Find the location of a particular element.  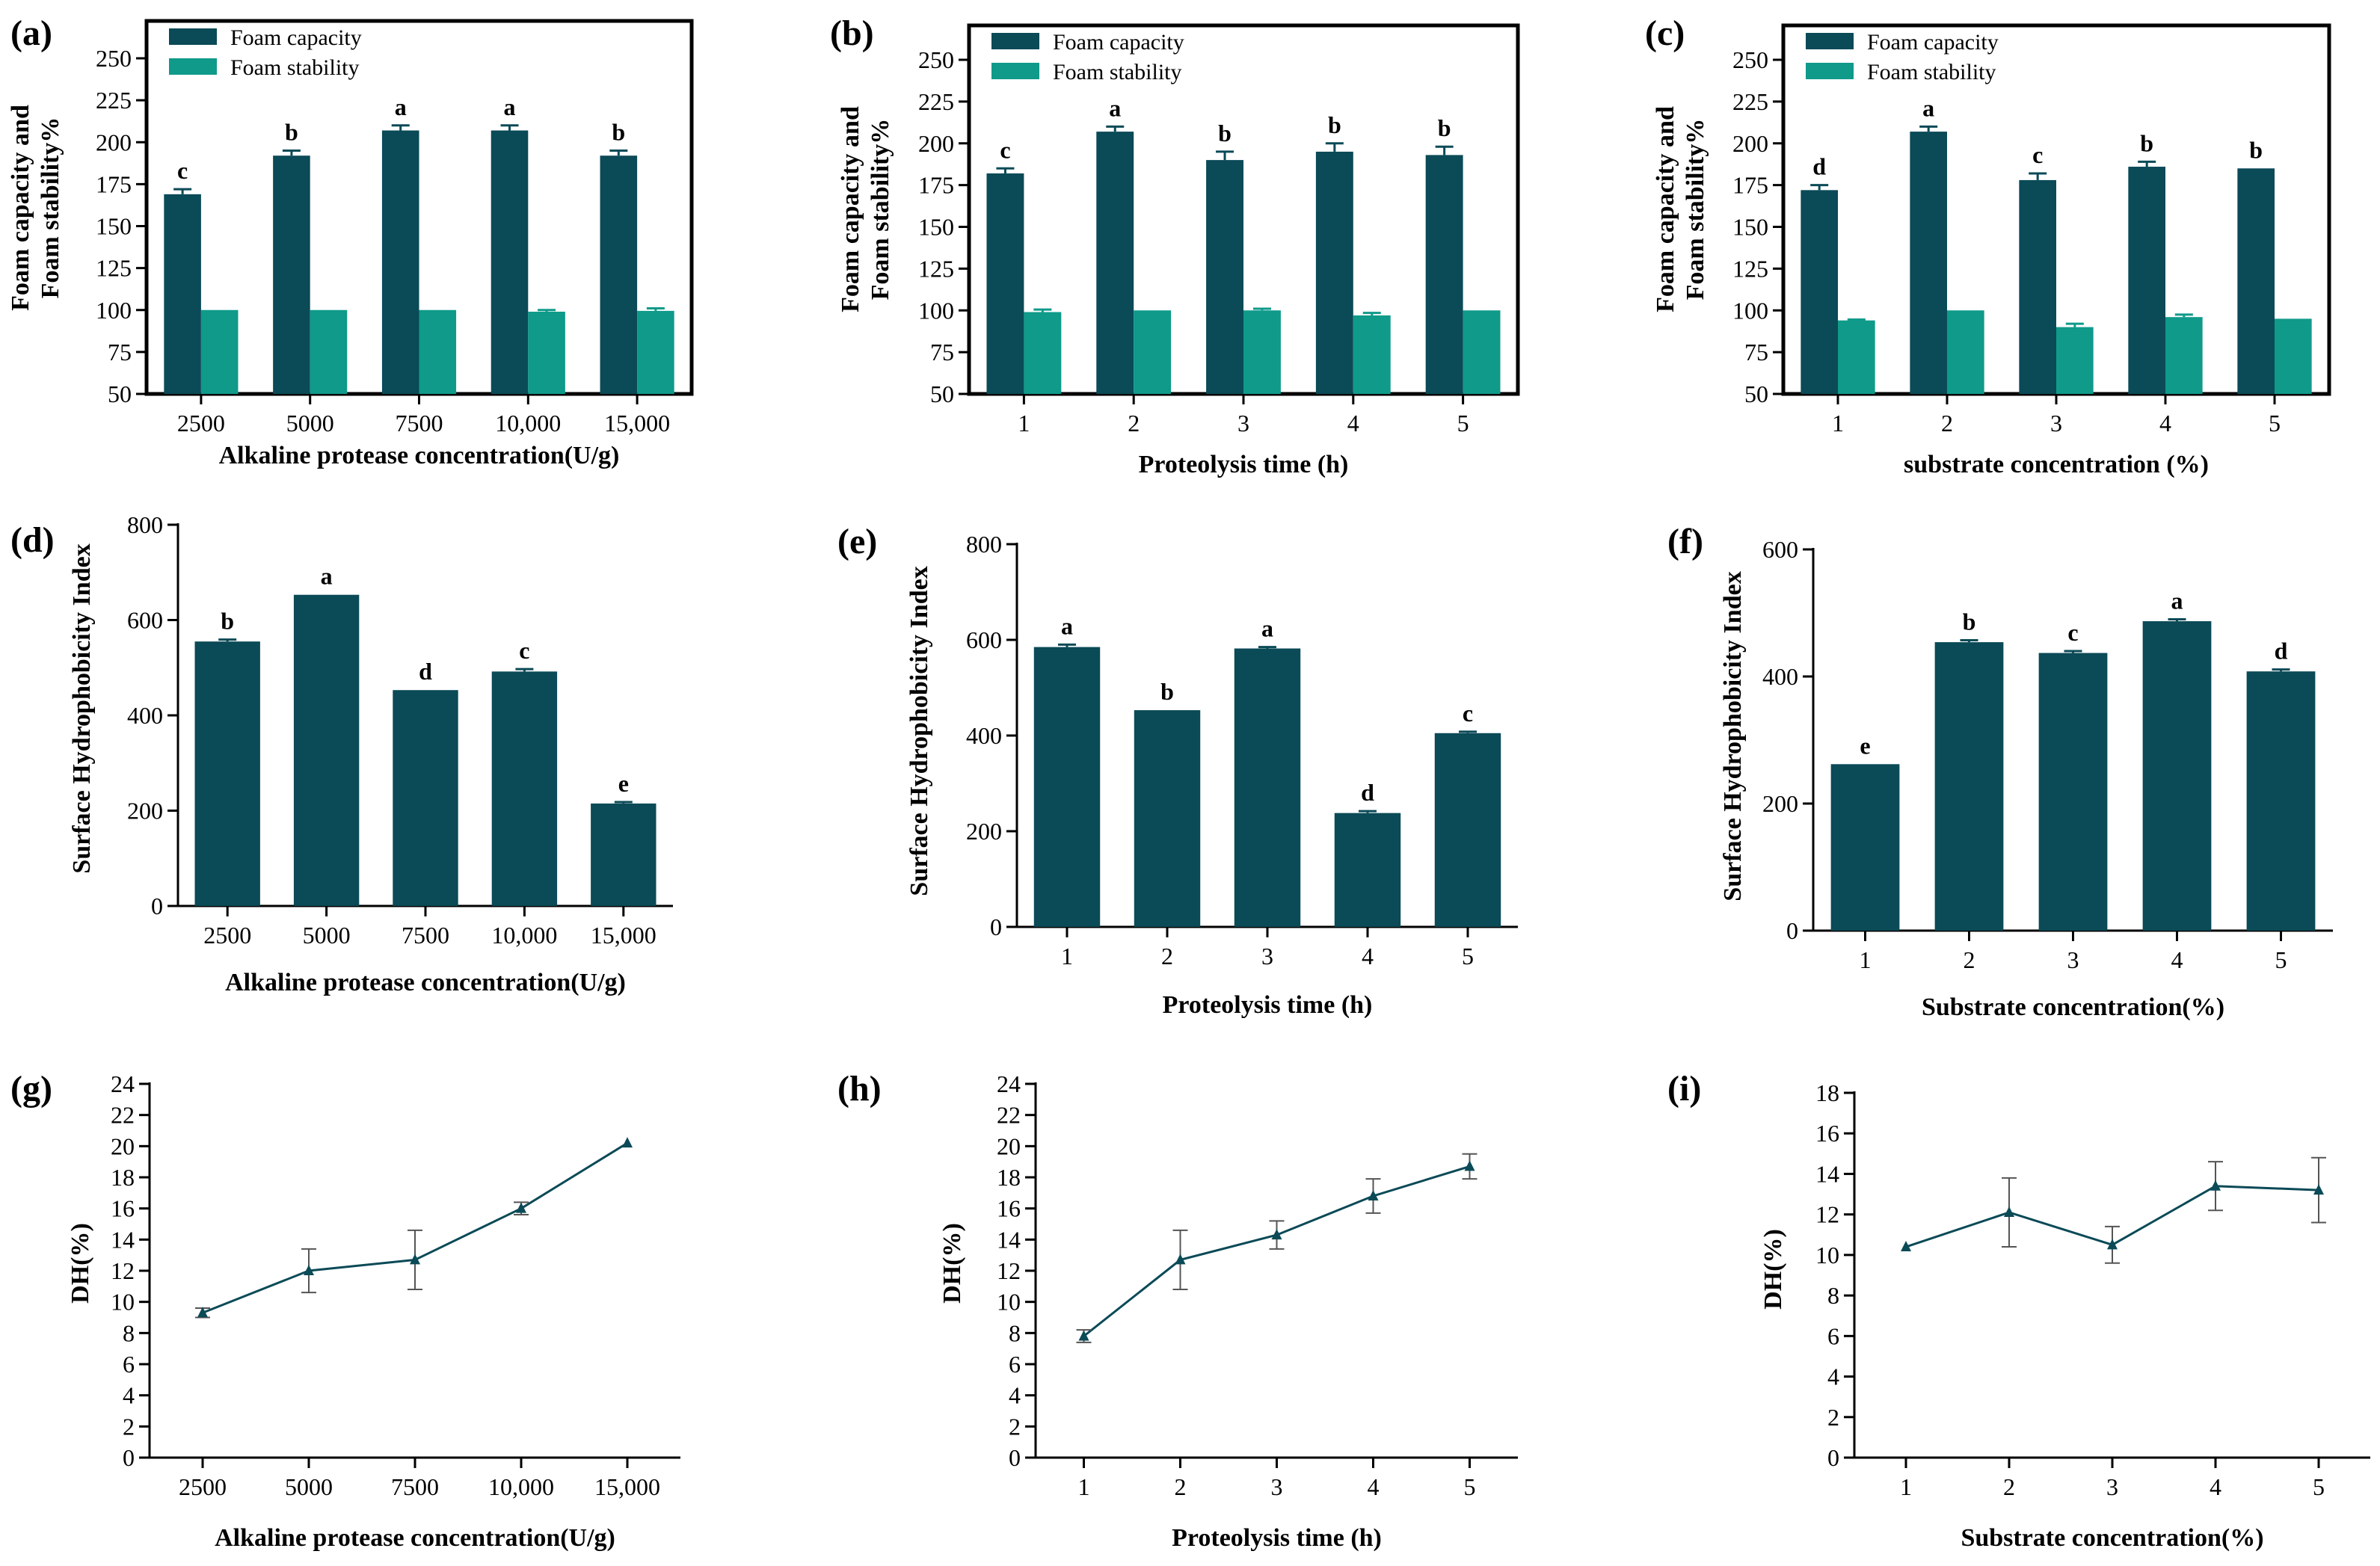

y-tick-label: 14 is located at coordinates (1827, 1173).